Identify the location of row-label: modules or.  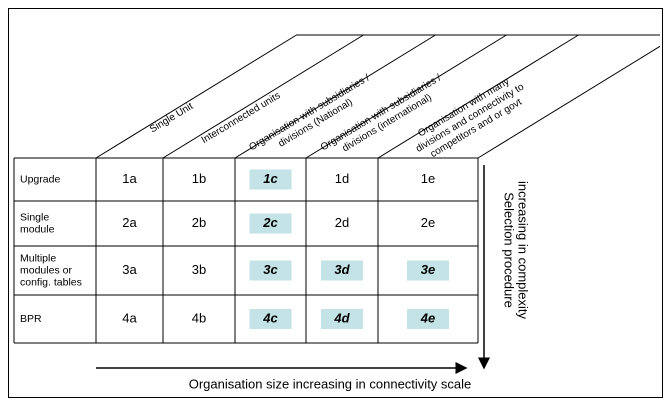
(46, 270).